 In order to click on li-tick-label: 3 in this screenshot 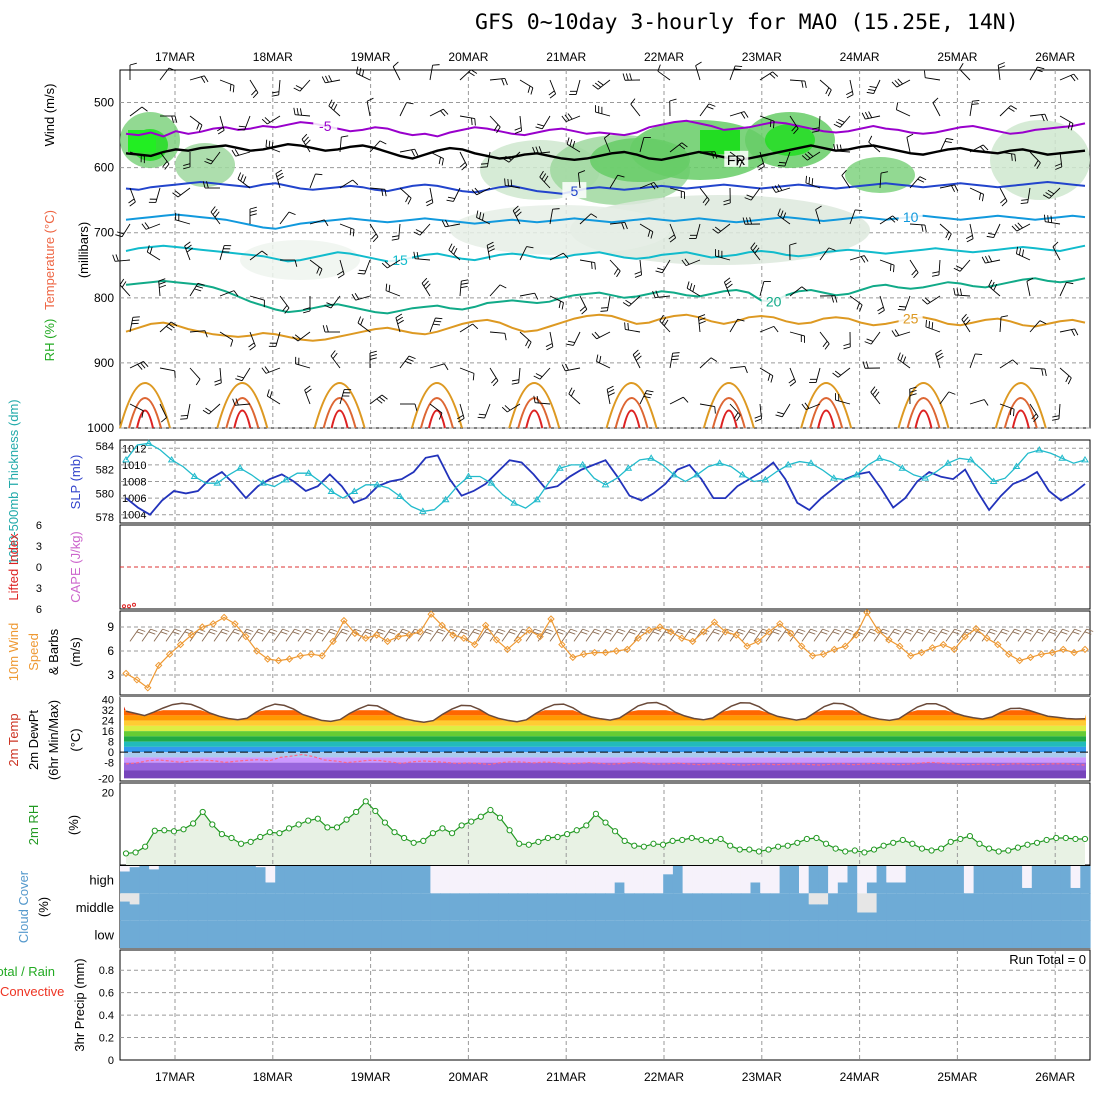, I will do `click(39, 589)`.